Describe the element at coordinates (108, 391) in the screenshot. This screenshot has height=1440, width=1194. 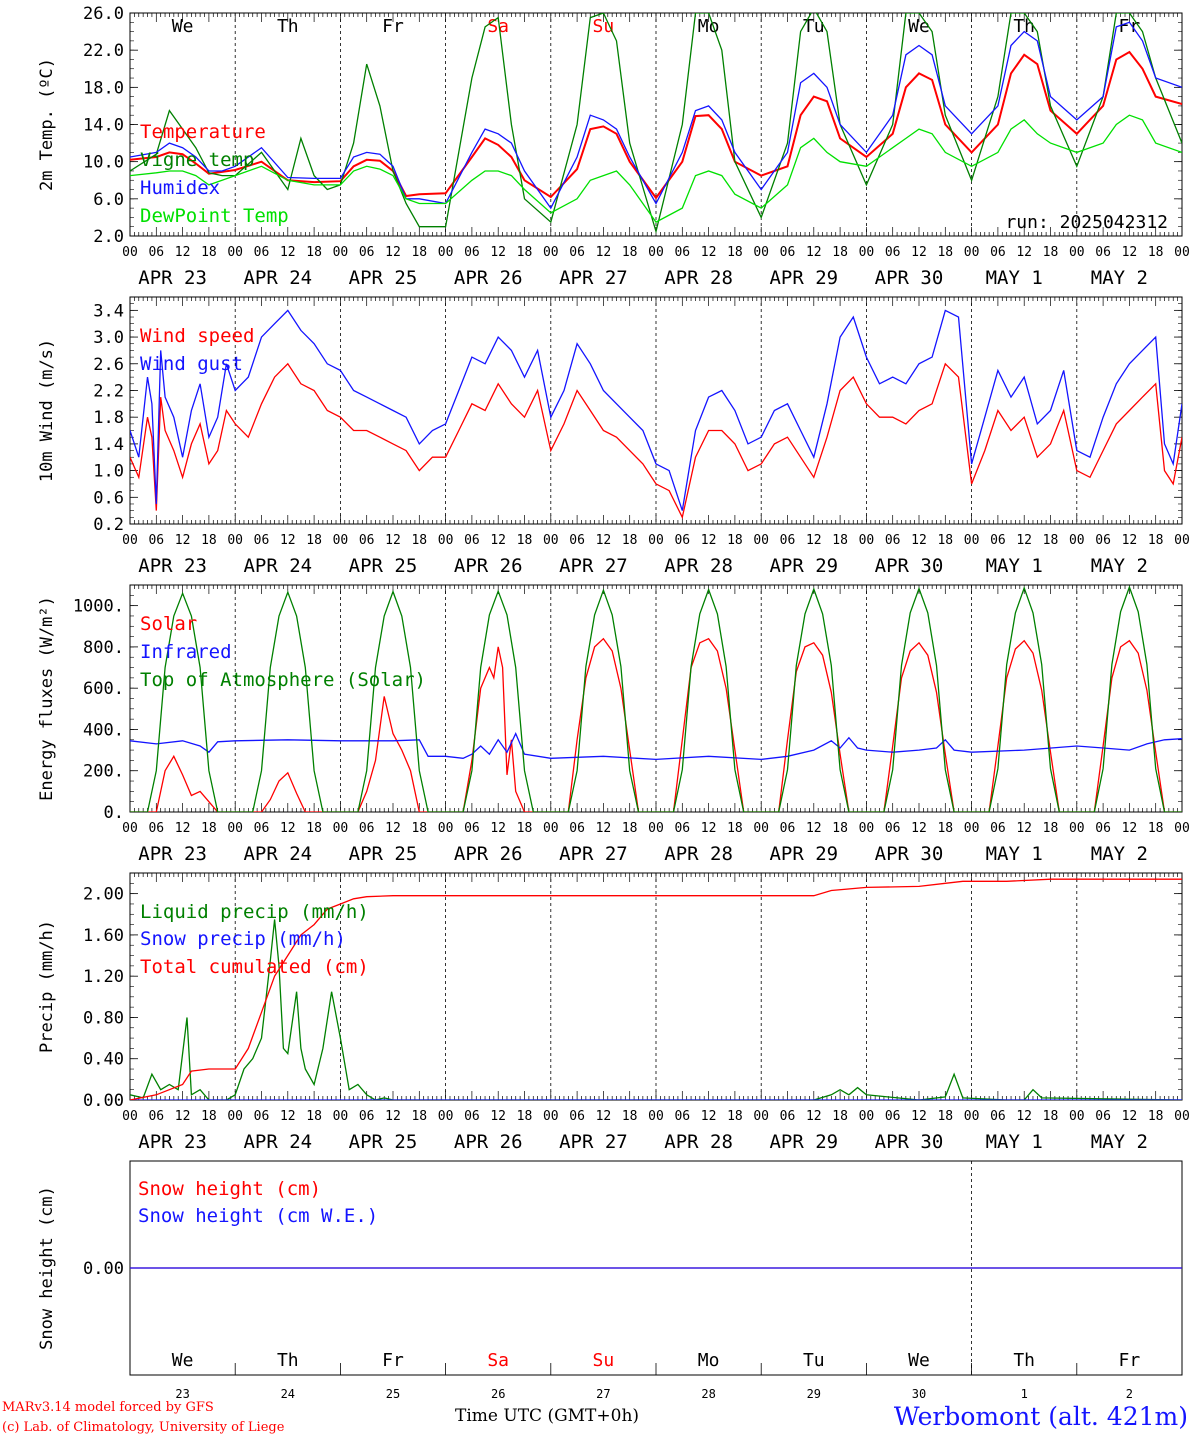
I see `y-tick-label: 2.2` at that location.